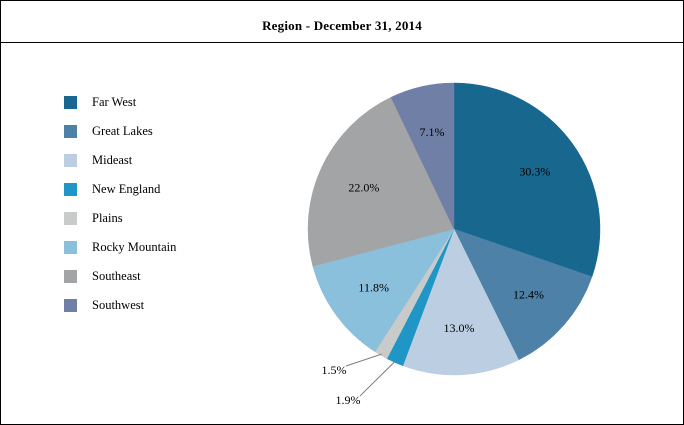  I want to click on legend-swatch-great-lakes, so click(70, 131).